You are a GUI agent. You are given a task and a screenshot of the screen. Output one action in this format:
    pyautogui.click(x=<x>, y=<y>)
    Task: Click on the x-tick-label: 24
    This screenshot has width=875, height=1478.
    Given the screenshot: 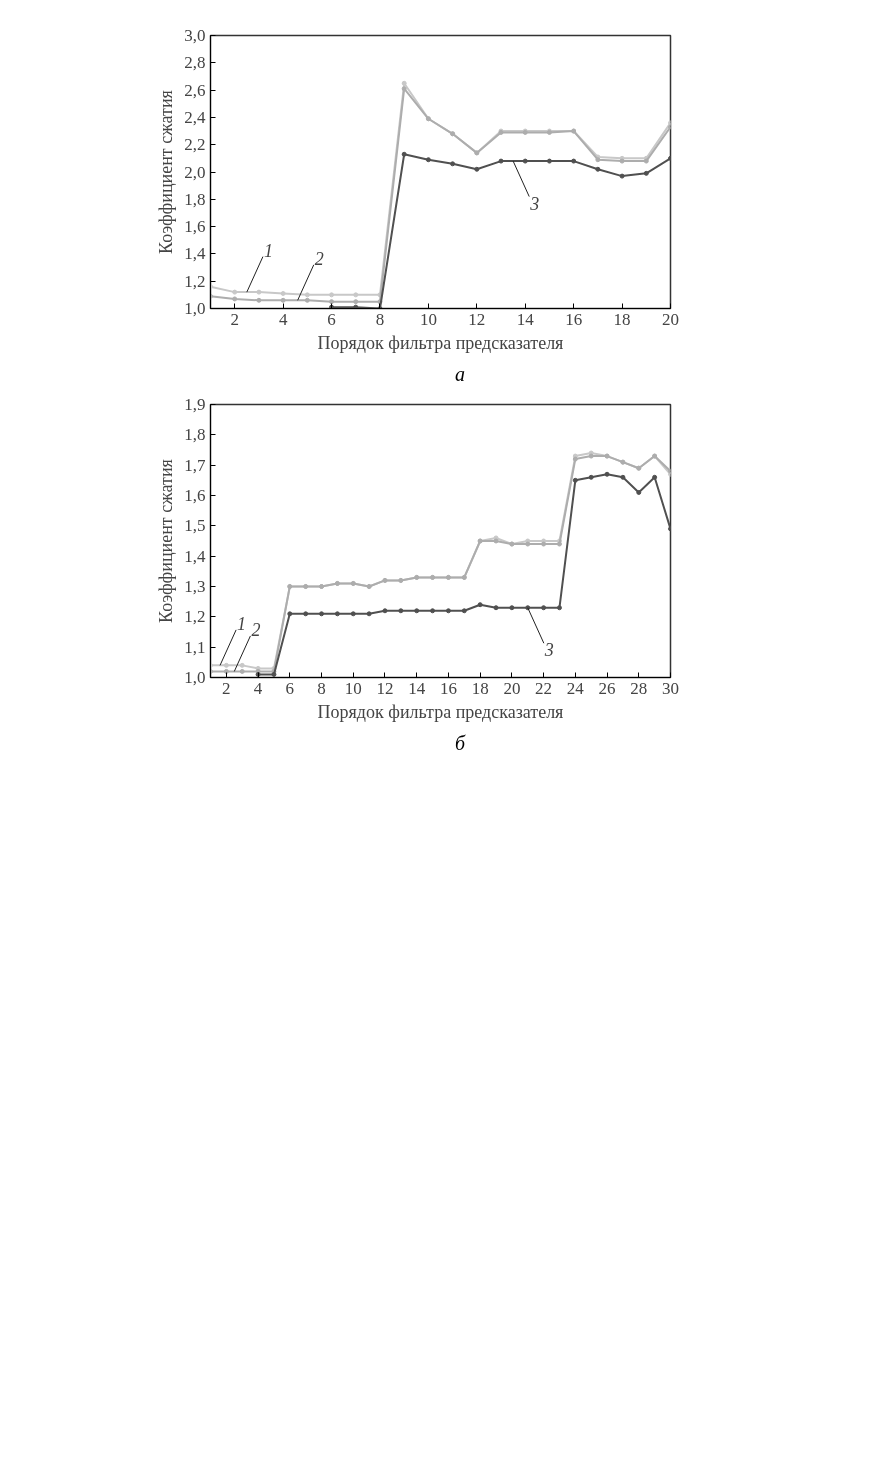 What is the action you would take?
    pyautogui.click(x=575, y=688)
    